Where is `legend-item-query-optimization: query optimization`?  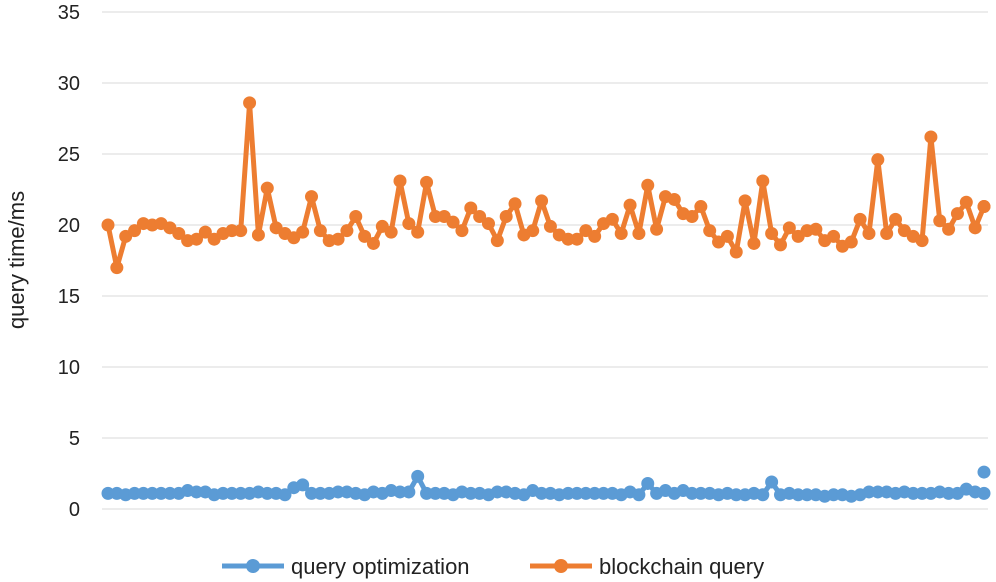
legend-item-query-optimization: query optimization is located at coordinates (346, 566).